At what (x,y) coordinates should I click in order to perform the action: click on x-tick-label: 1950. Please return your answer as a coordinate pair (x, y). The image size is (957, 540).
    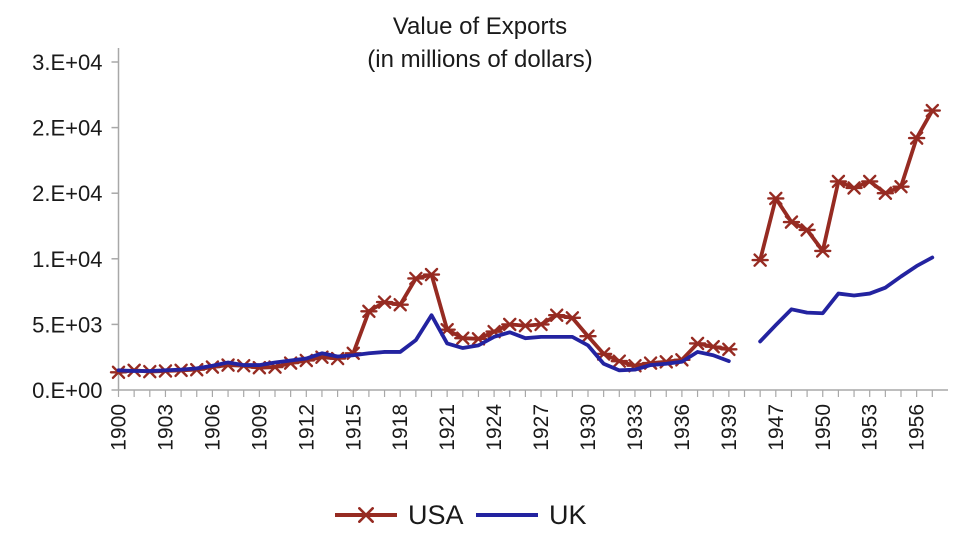
    Looking at the image, I should click on (823, 427).